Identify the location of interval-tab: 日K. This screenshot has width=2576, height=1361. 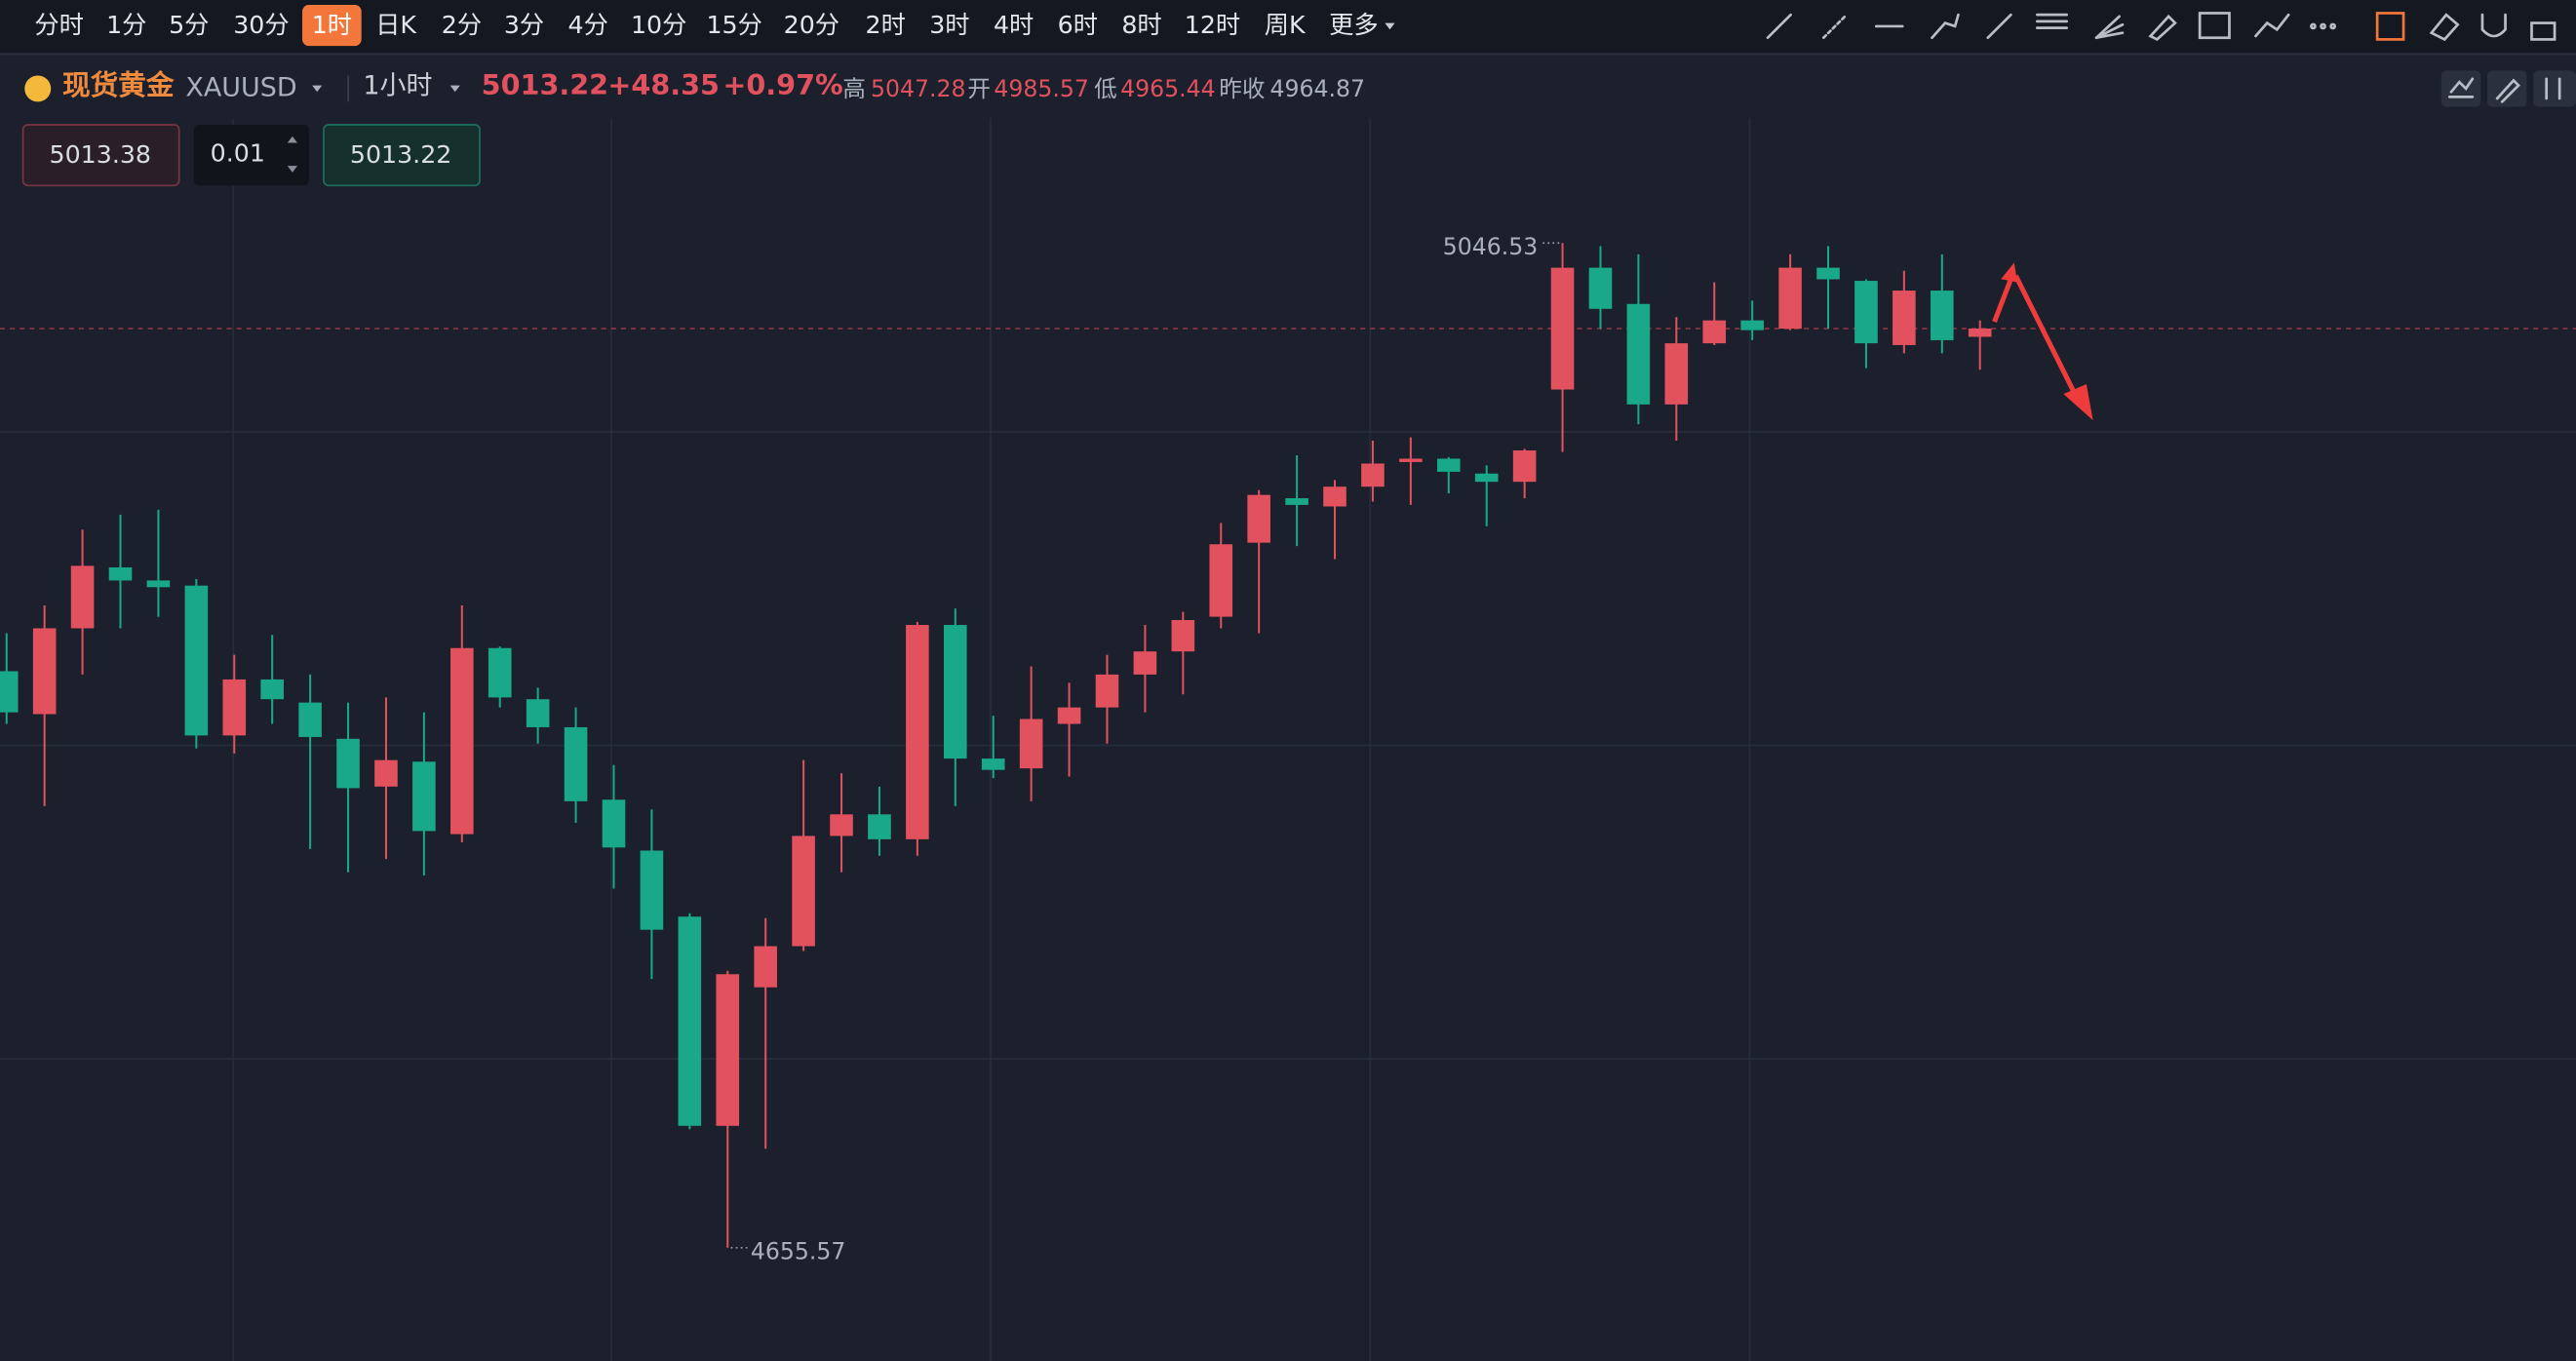
(396, 25).